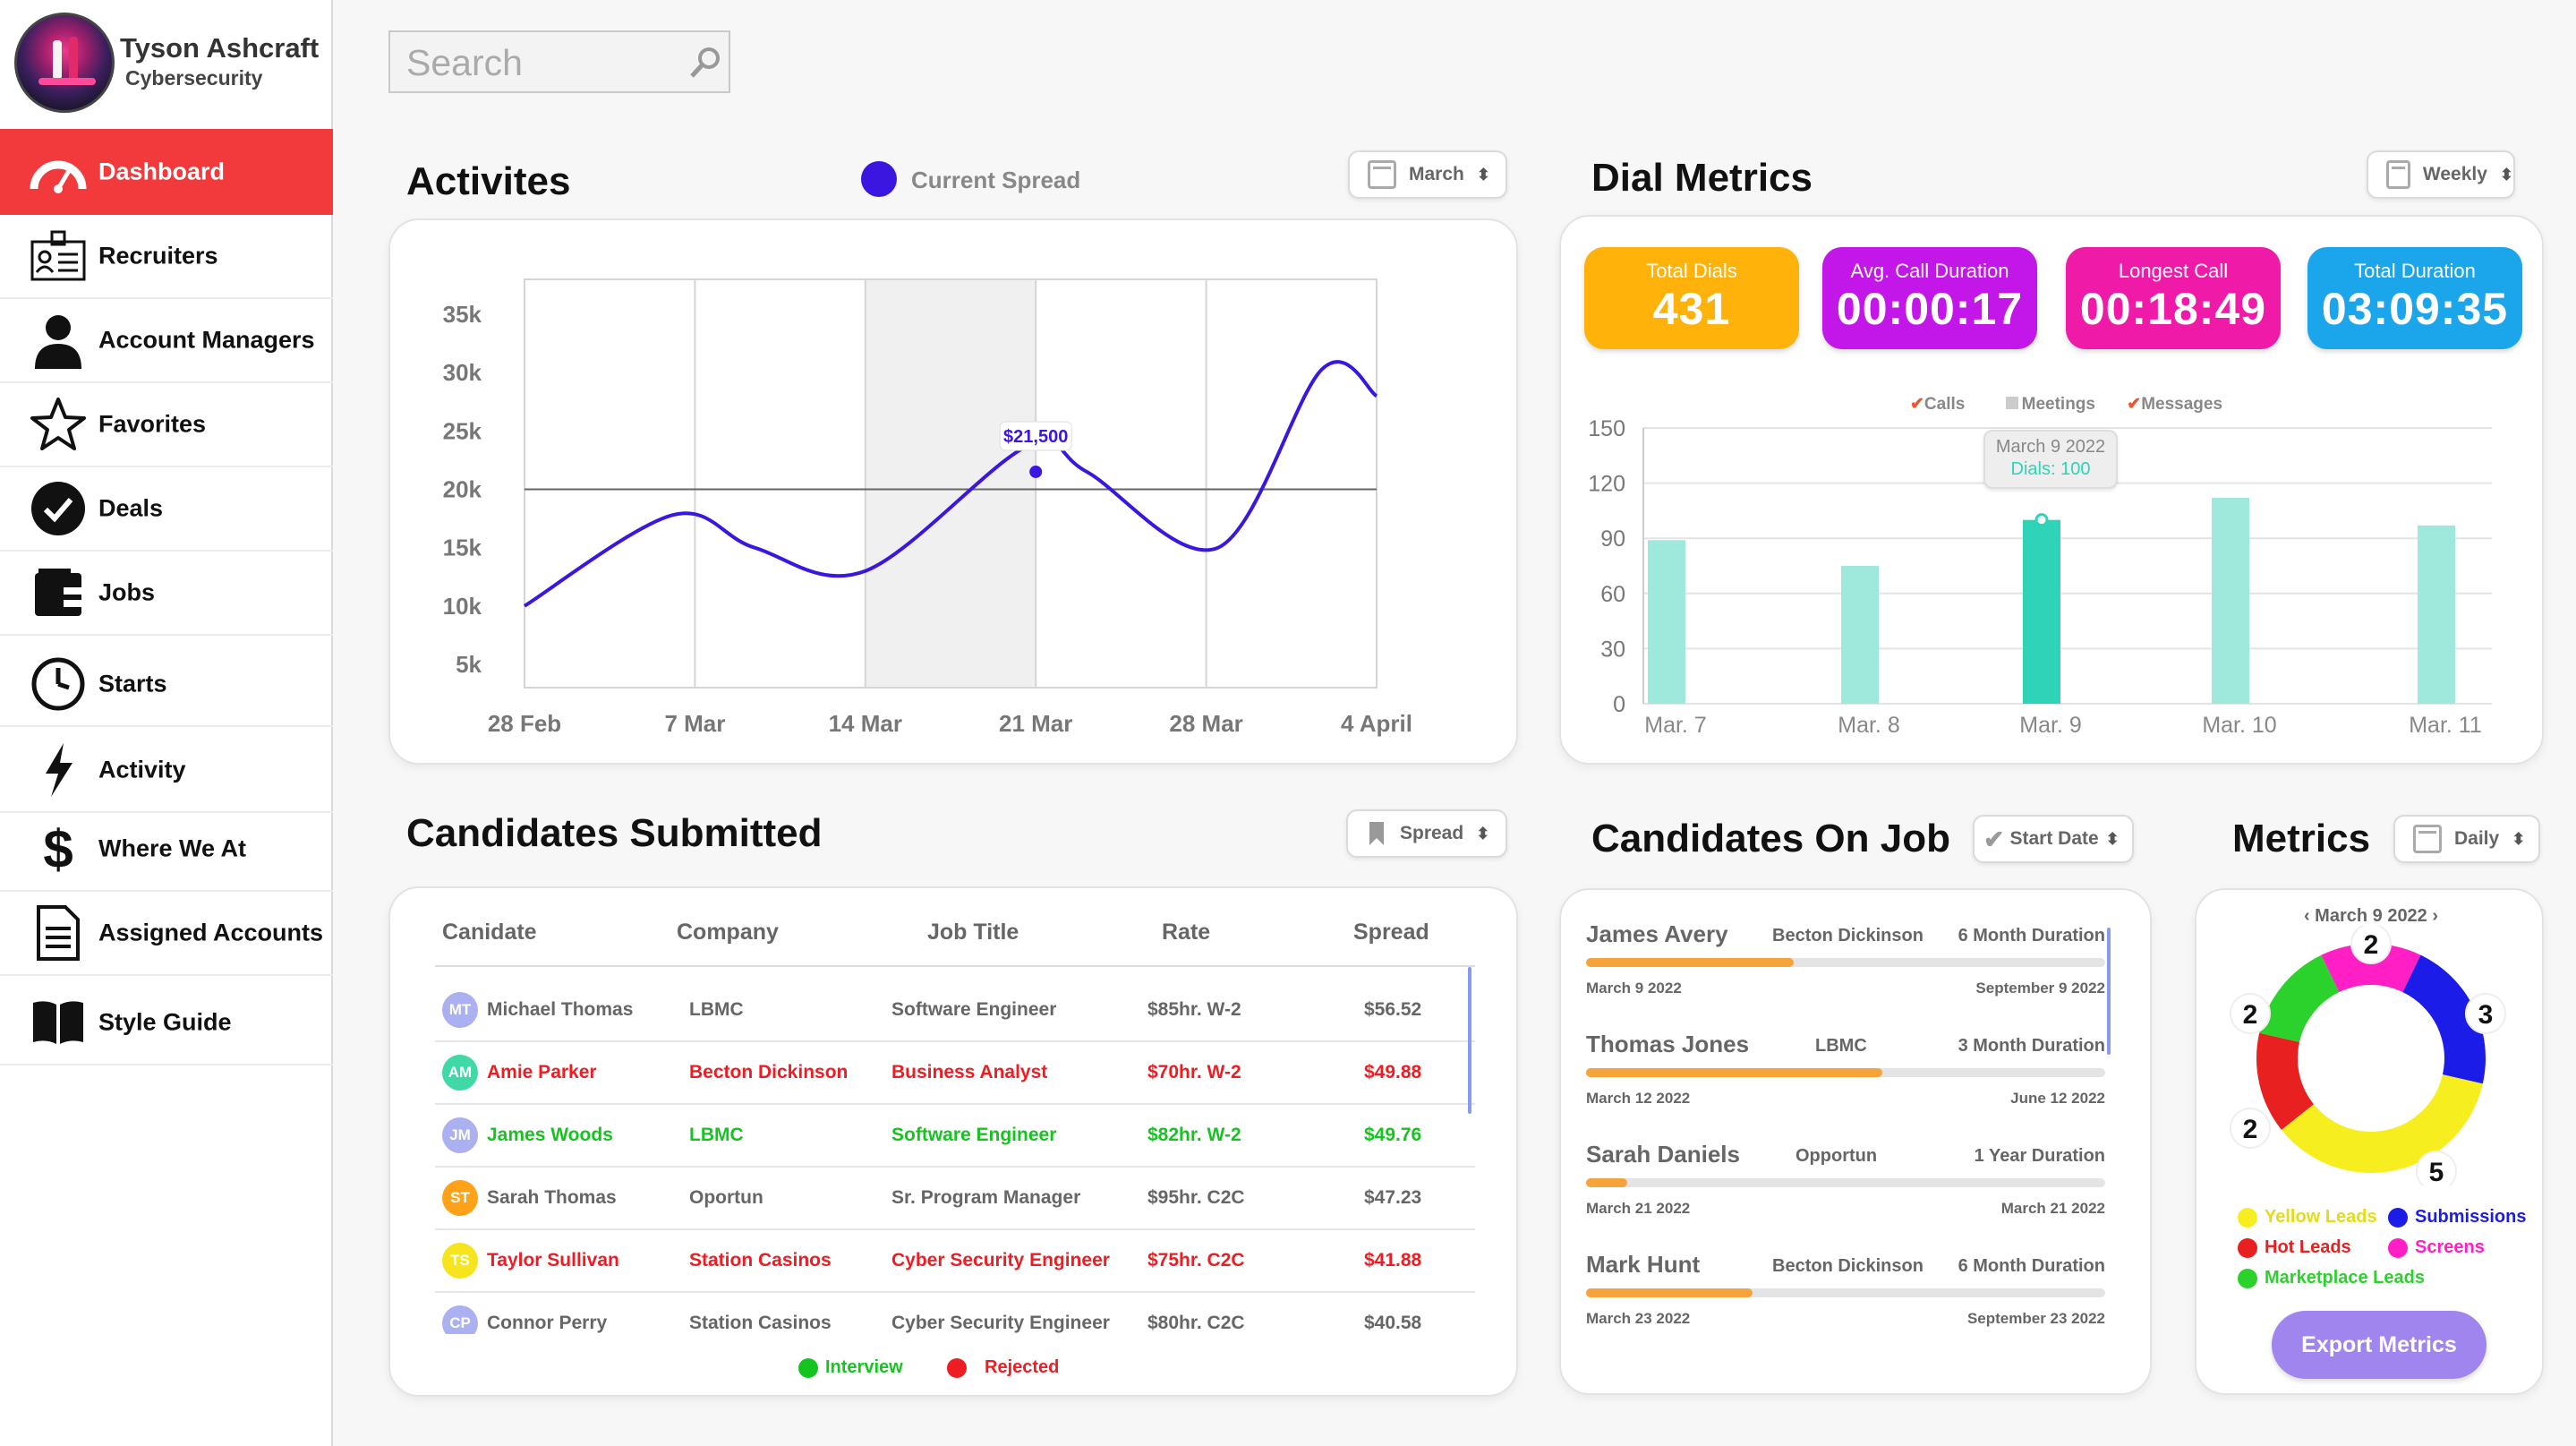  I want to click on candidates-sort-dropdown: Spread ⬍, so click(1426, 833).